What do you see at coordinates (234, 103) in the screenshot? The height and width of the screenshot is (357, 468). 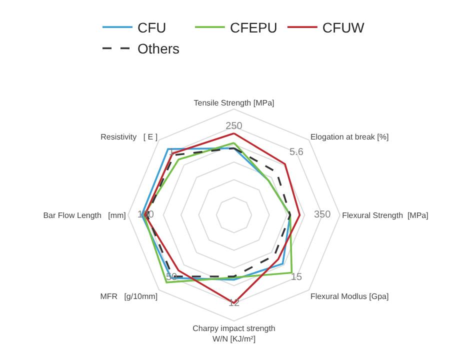 I see `spoke-label: Tensile Strength [MPa]` at bounding box center [234, 103].